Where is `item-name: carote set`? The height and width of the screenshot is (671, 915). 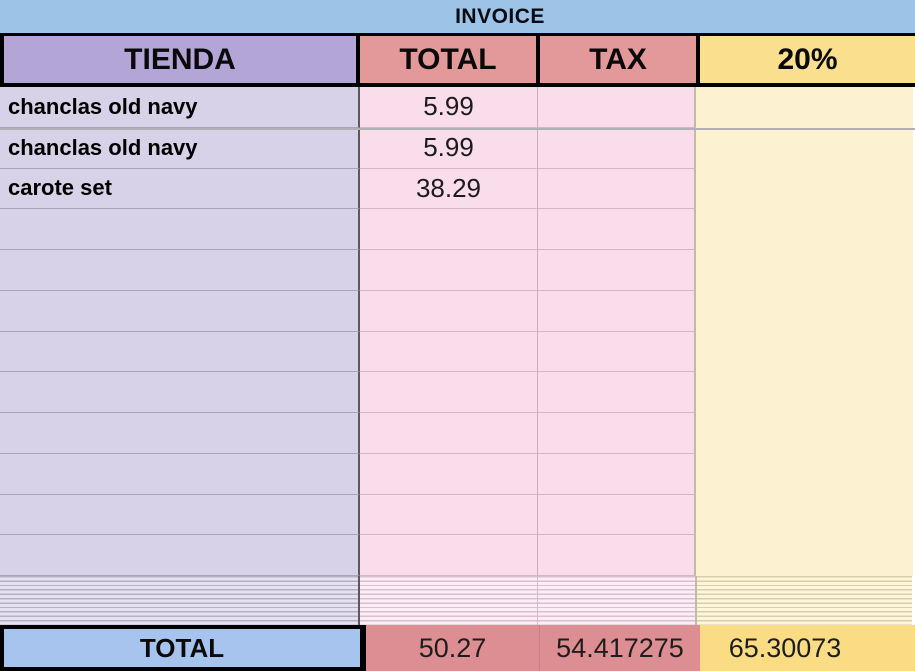
item-name: carote set is located at coordinates (60, 188).